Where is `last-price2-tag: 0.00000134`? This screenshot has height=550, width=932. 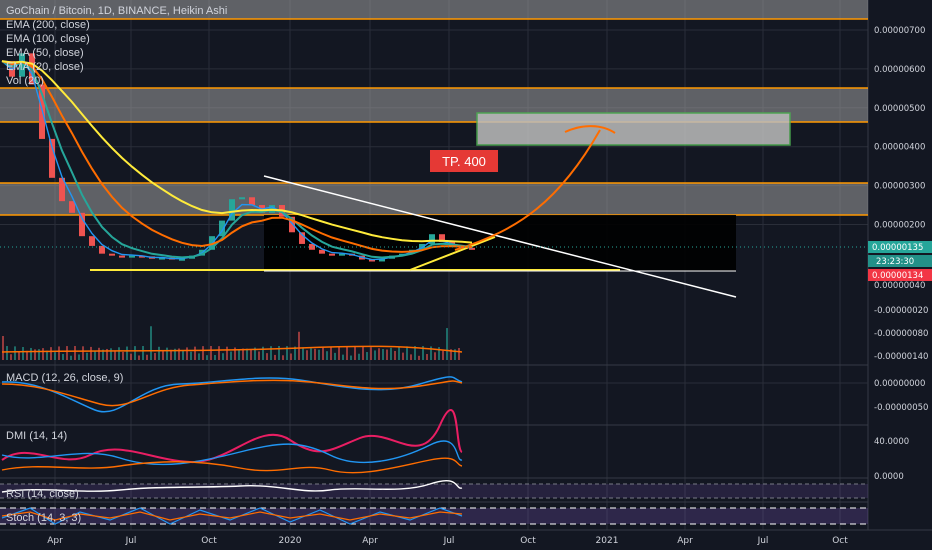 last-price2-tag: 0.00000134 is located at coordinates (897, 276).